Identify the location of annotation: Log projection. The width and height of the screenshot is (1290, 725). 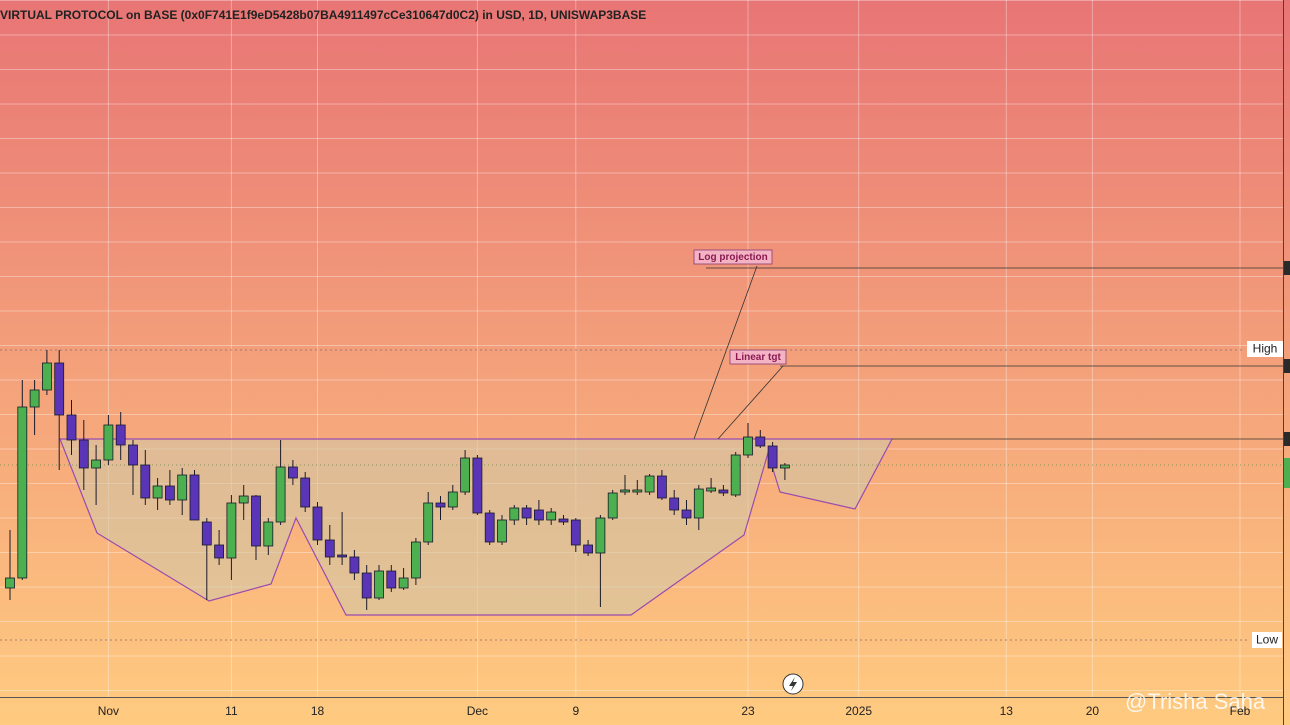
(732, 257).